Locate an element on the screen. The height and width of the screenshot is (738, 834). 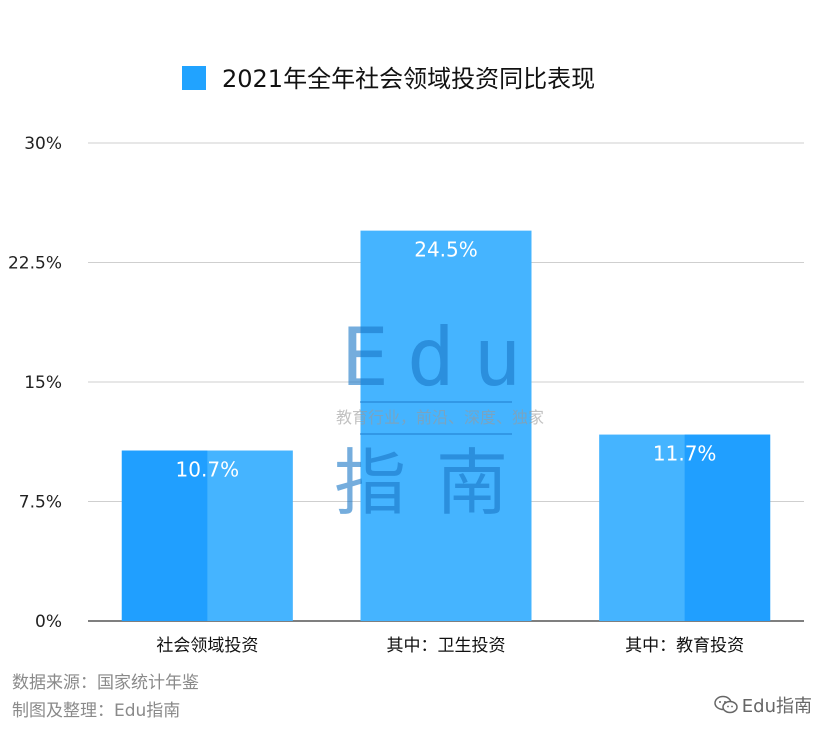
watermark-cn: 指南 is located at coordinates (436, 483).